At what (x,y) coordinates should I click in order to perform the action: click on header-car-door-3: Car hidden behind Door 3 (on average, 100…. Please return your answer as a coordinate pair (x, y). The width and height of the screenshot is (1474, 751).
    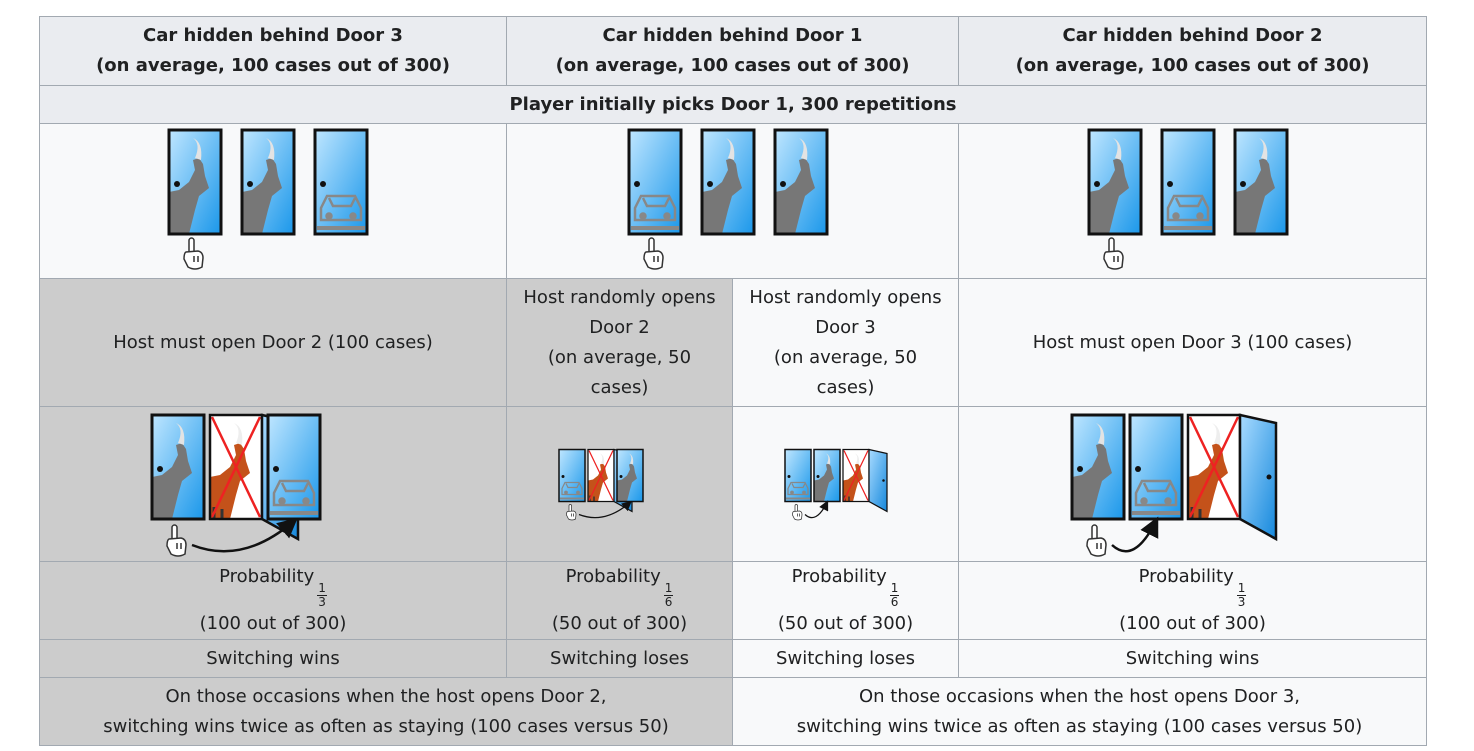
    Looking at the image, I should click on (273, 51).